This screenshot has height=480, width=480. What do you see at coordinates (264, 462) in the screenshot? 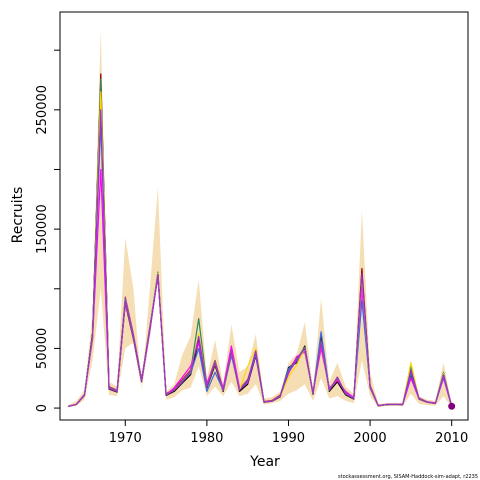
I see `x-axis-title: Year` at bounding box center [264, 462].